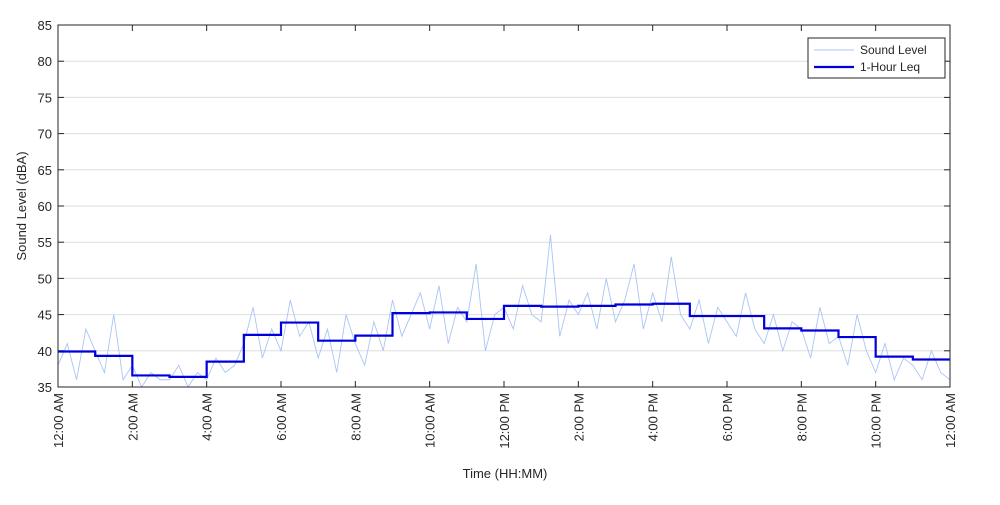  Describe the element at coordinates (355, 417) in the screenshot. I see `x-tick-label: 8:00 AM` at that location.